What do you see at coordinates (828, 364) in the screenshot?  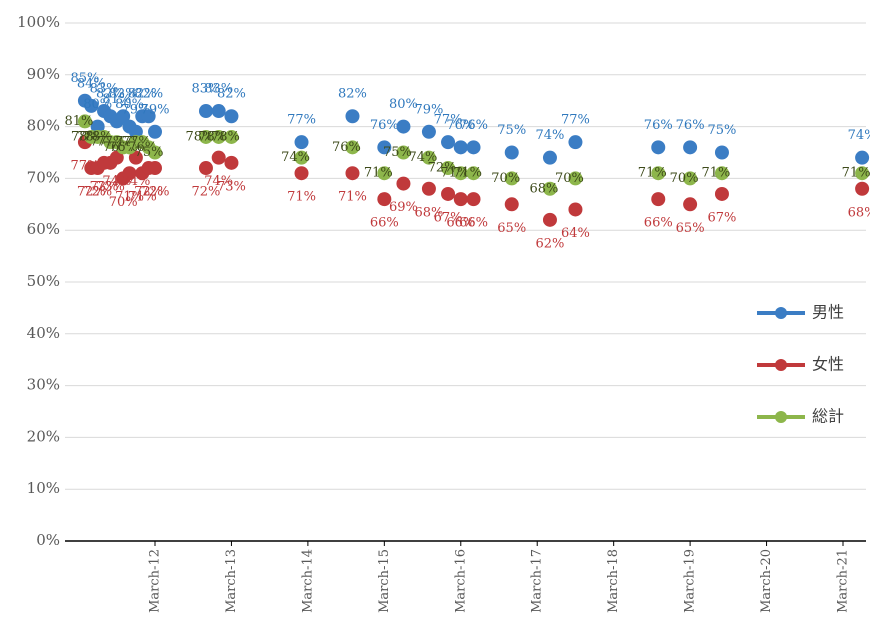 I see `legend-label: 女性` at bounding box center [828, 364].